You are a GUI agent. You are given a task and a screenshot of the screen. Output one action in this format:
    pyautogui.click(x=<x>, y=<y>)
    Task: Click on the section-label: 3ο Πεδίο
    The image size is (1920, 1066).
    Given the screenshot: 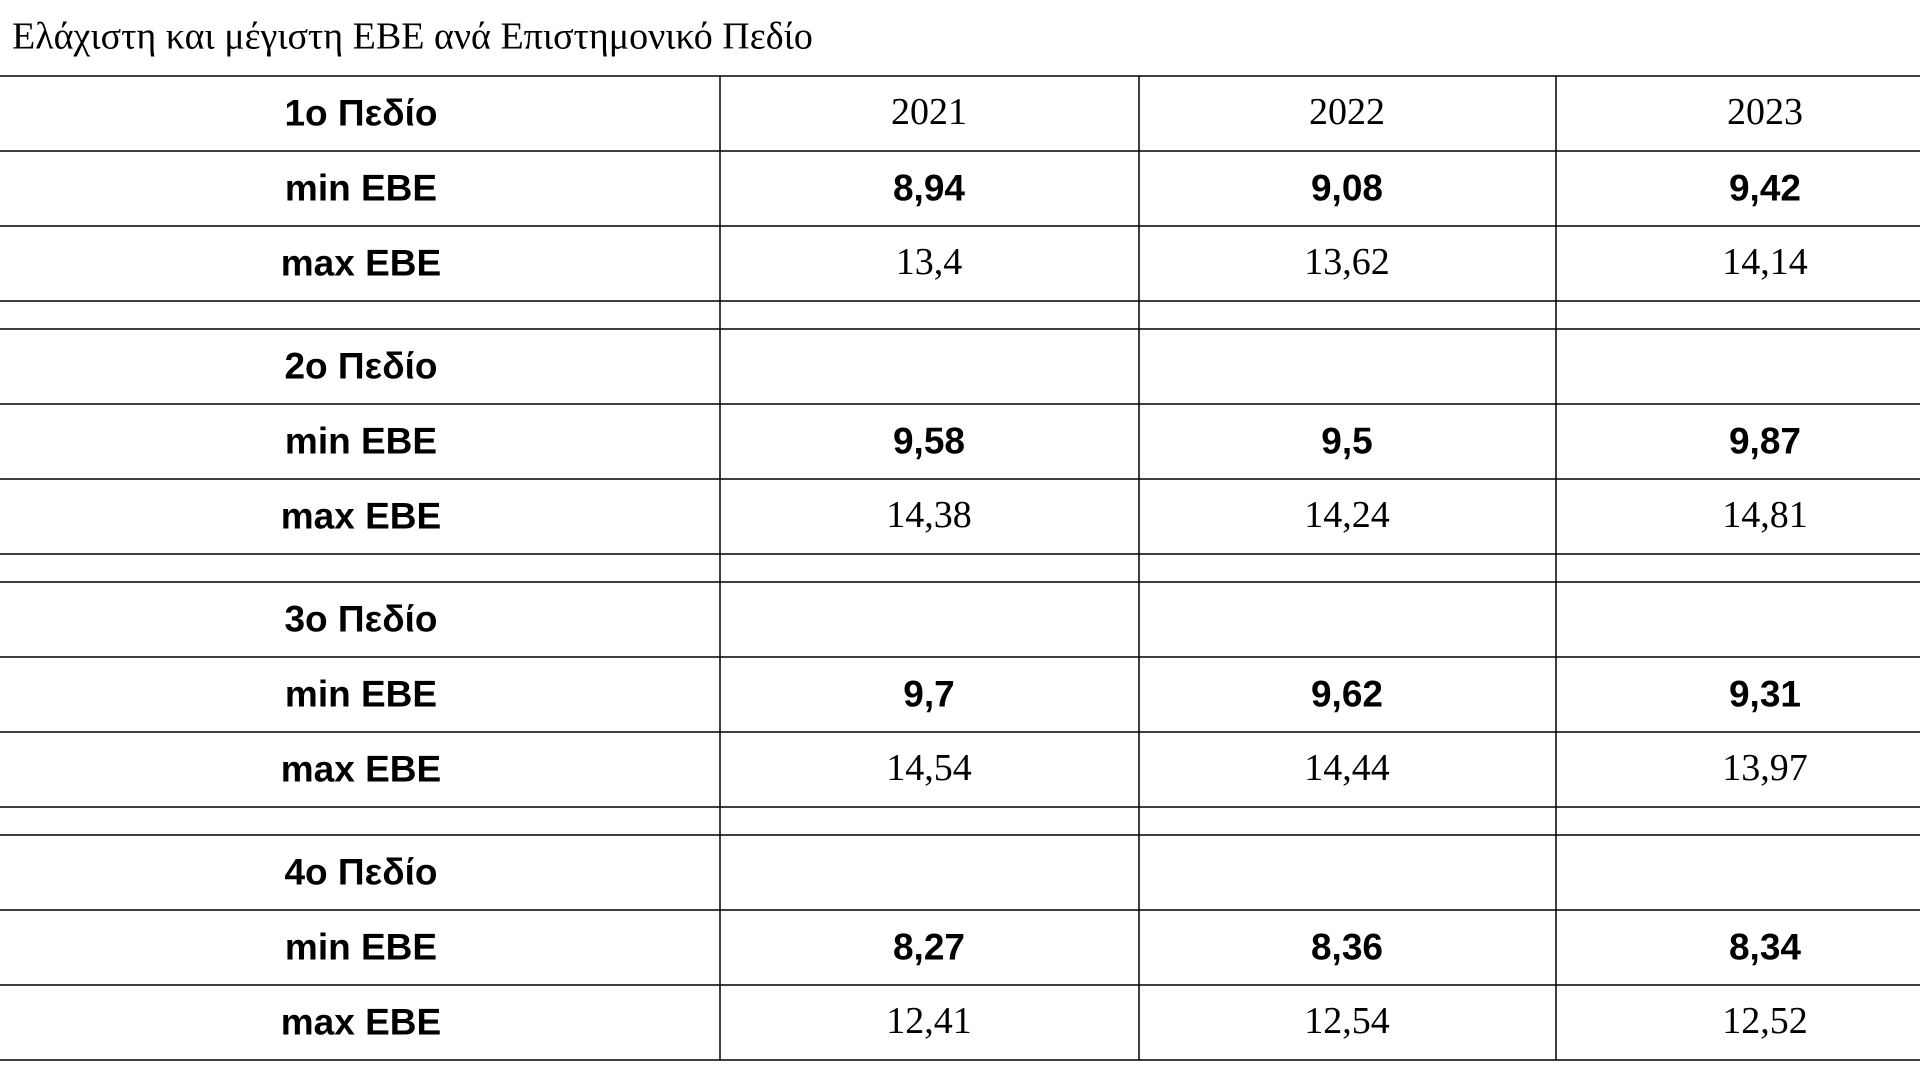 What is the action you would take?
    pyautogui.click(x=360, y=618)
    